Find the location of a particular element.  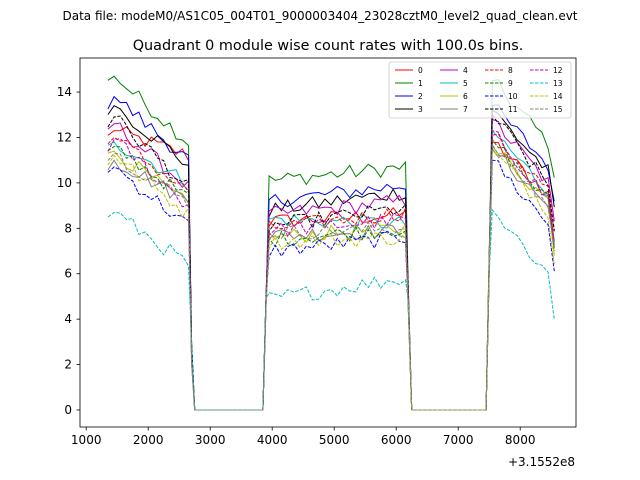

legend-label-4: 4 is located at coordinates (465, 70).